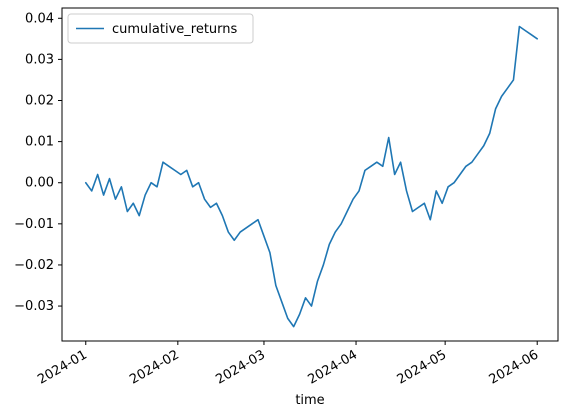  Describe the element at coordinates (38, 162) in the screenshot. I see `y-axis-ticks: 0.04 0.03 0.02 0.01 0.00 −0.01 −0.02 −0.03` at that location.